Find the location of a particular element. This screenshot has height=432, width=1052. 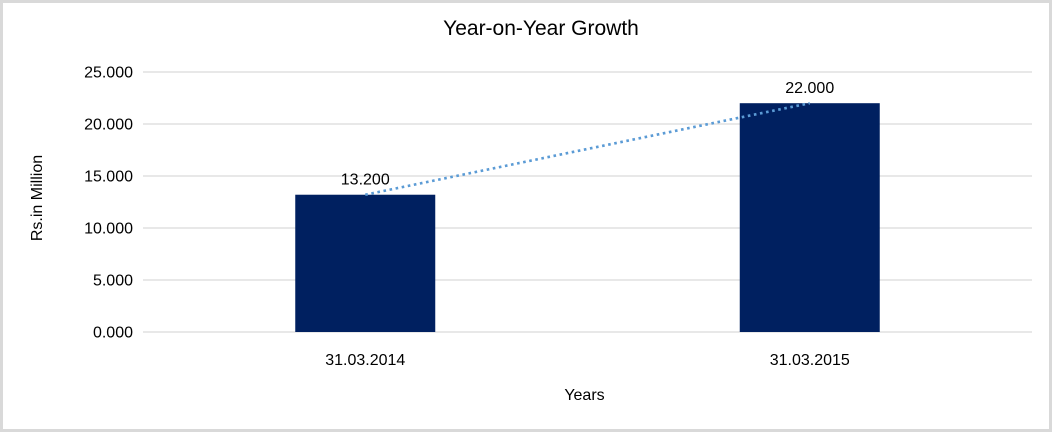

y-axis-title: Rs.in Million is located at coordinates (37, 198).